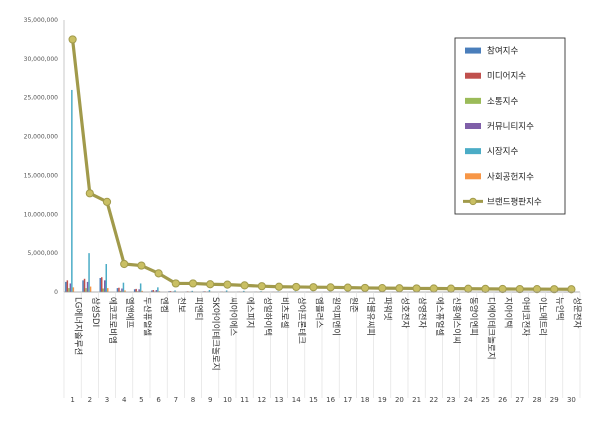  What do you see at coordinates (41, 175) in the screenshot?
I see `y-tick-label: 15,000,000` at bounding box center [41, 175].